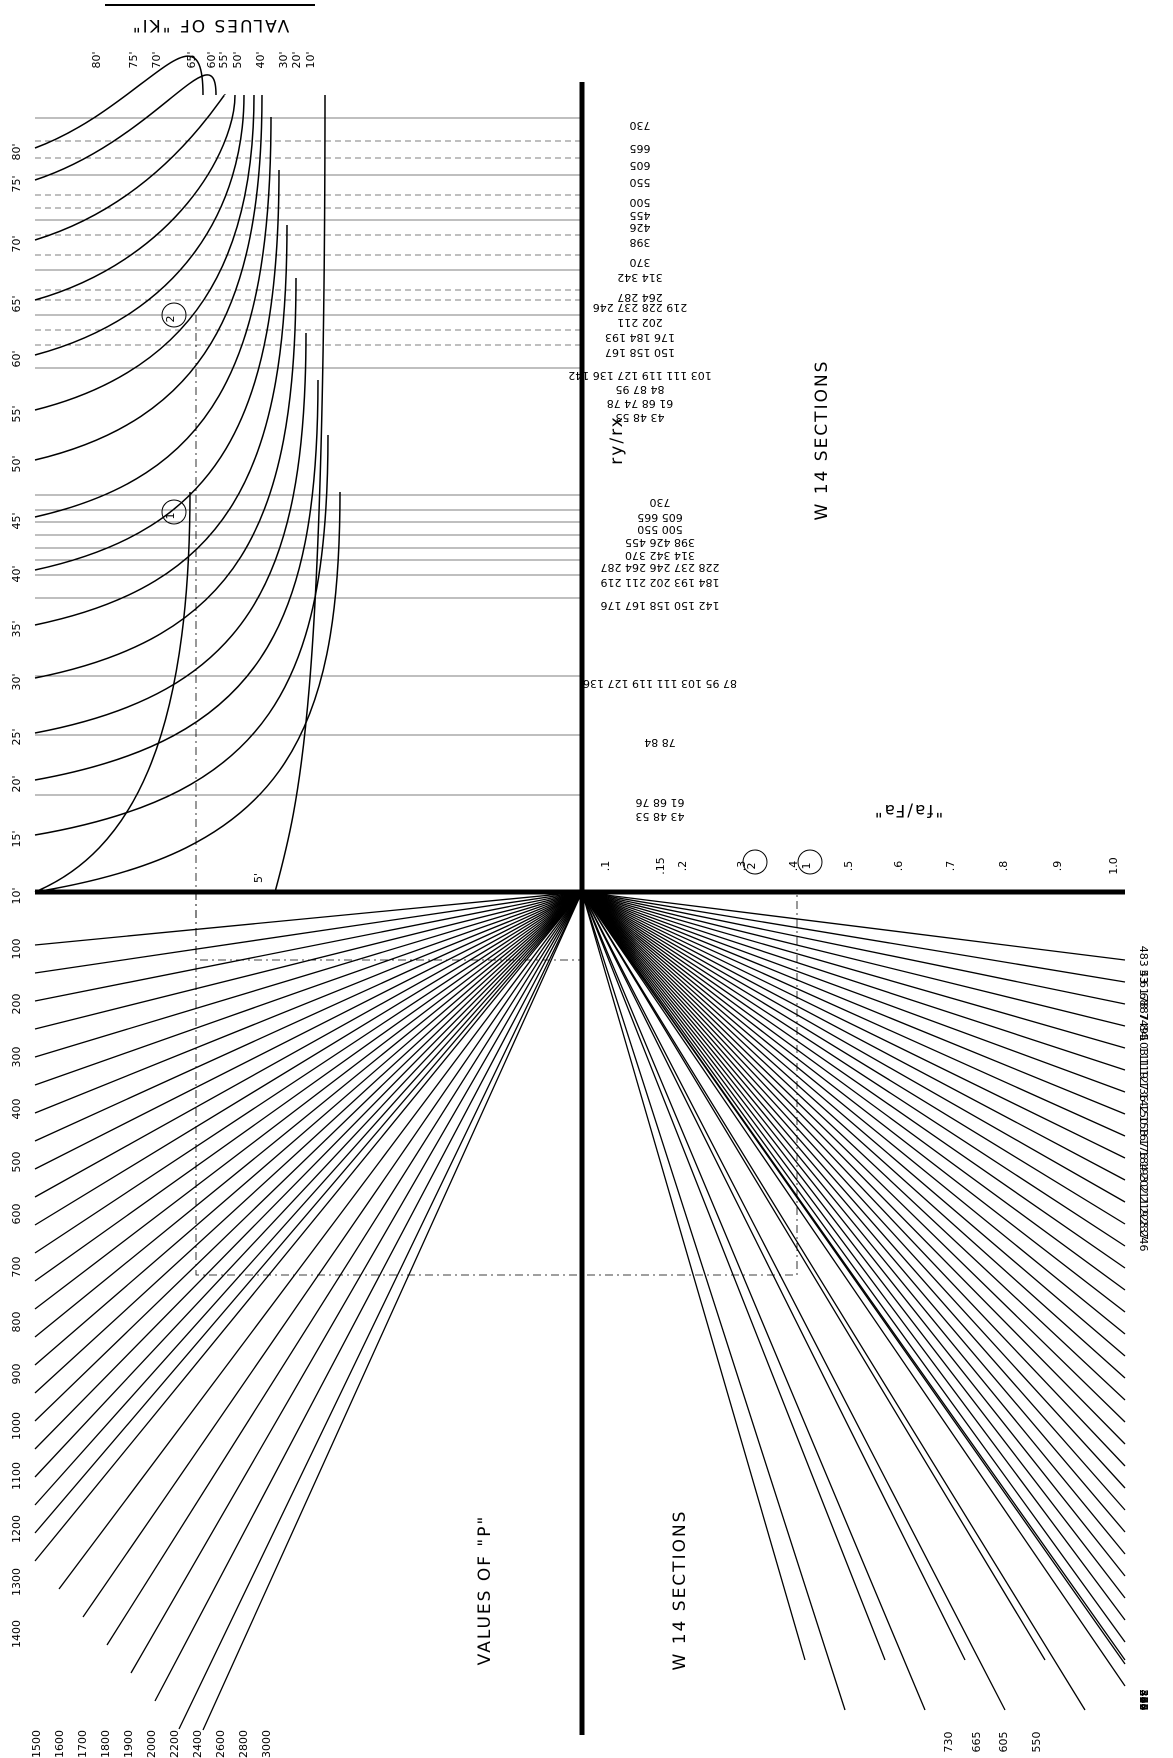  I want to click on p-tick-label: 2800, so click(243, 1744).